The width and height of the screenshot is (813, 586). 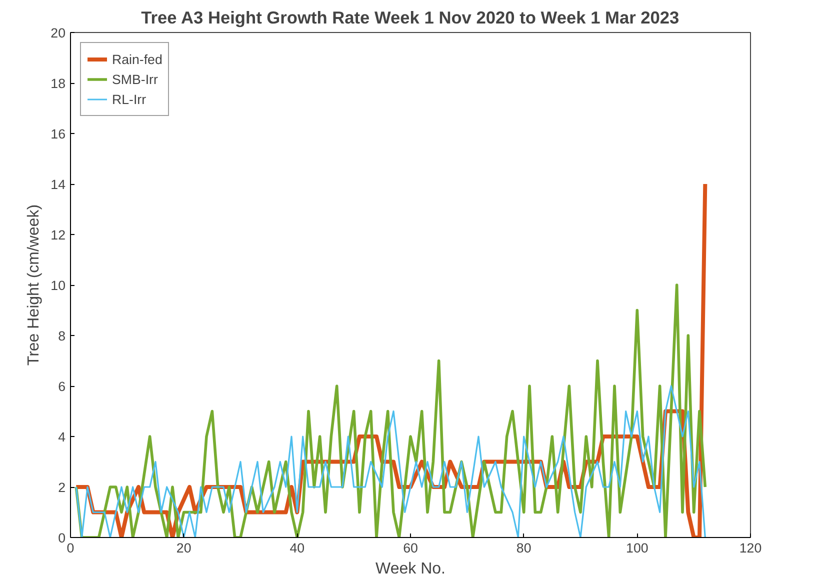 I want to click on y-tick-label: 2, so click(x=62, y=487).